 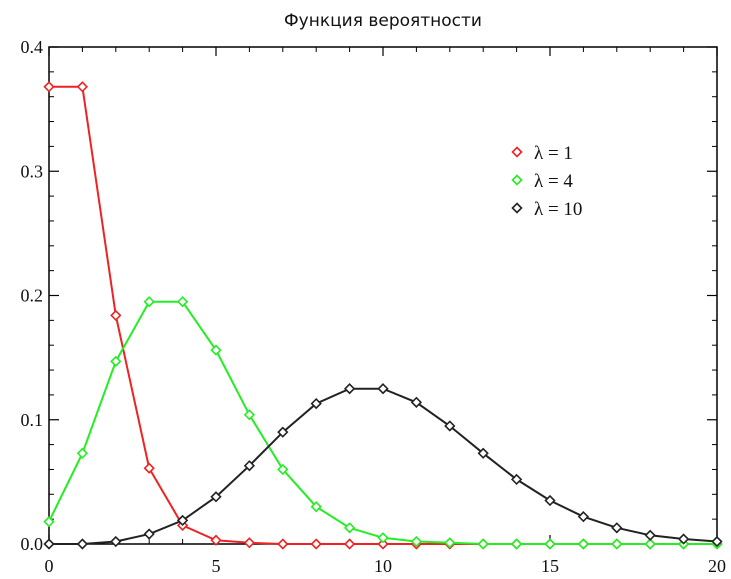 I want to click on legend-label: λ = 10, so click(x=558, y=209).